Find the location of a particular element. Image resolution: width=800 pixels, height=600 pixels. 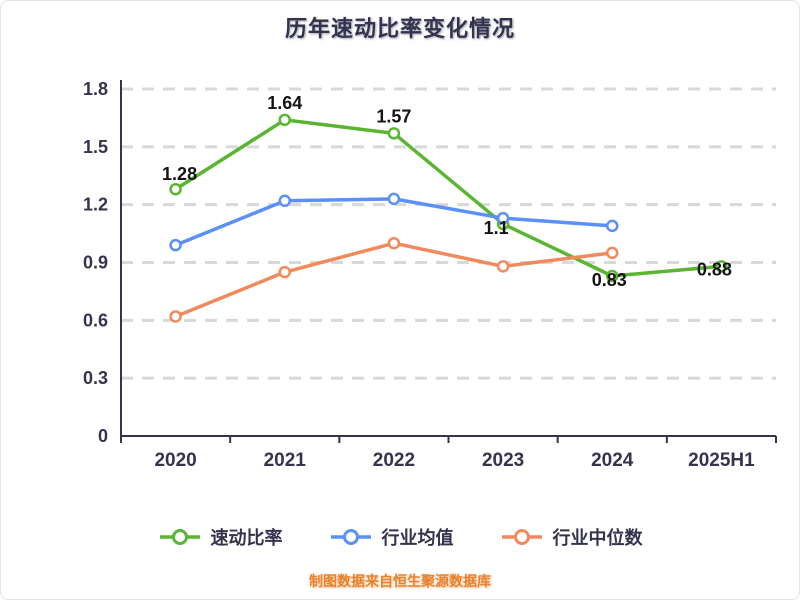

x-tick-label: 2020 is located at coordinates (175, 460).